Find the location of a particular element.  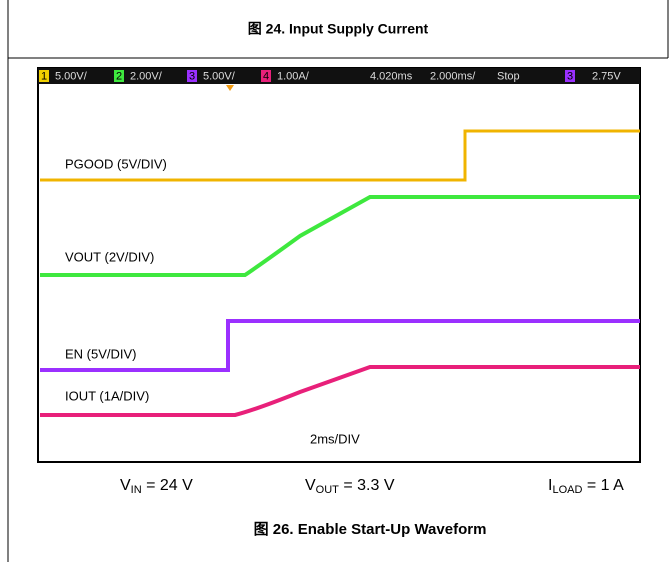

status-text: 2.000ms/ is located at coordinates (453, 76).